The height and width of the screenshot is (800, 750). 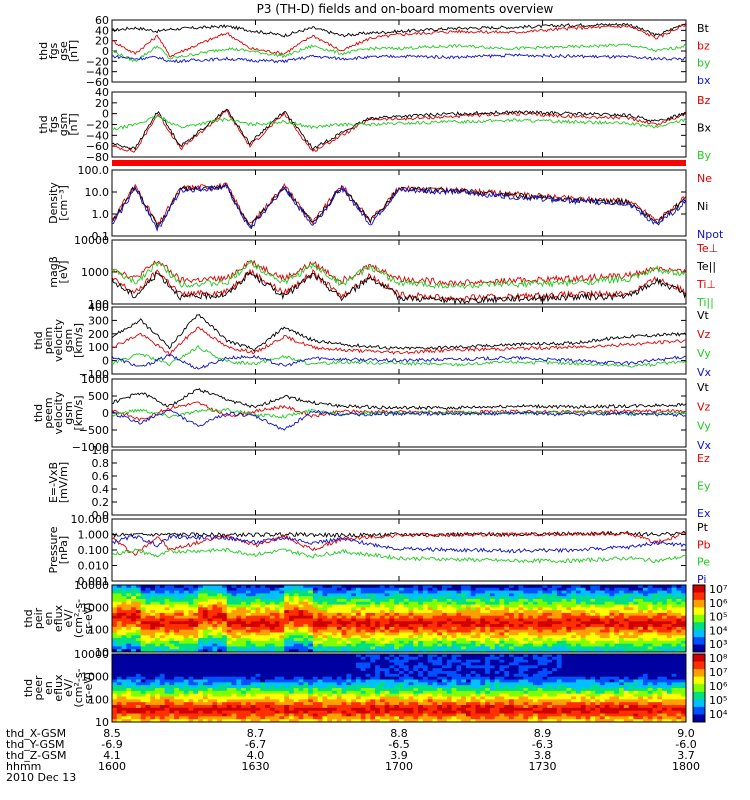 I want to click on colorbar-segment, so click(x=699, y=641).